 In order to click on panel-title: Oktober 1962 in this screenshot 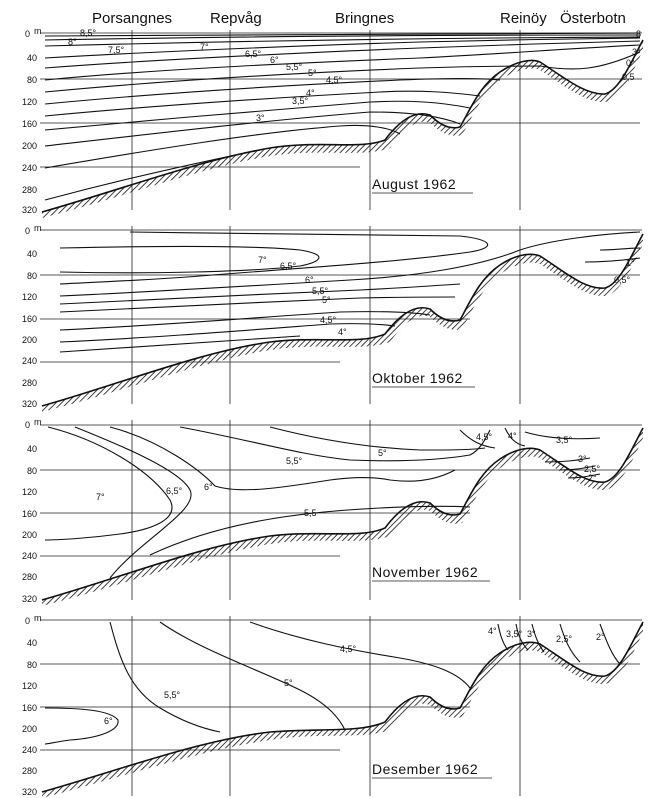, I will do `click(417, 378)`.